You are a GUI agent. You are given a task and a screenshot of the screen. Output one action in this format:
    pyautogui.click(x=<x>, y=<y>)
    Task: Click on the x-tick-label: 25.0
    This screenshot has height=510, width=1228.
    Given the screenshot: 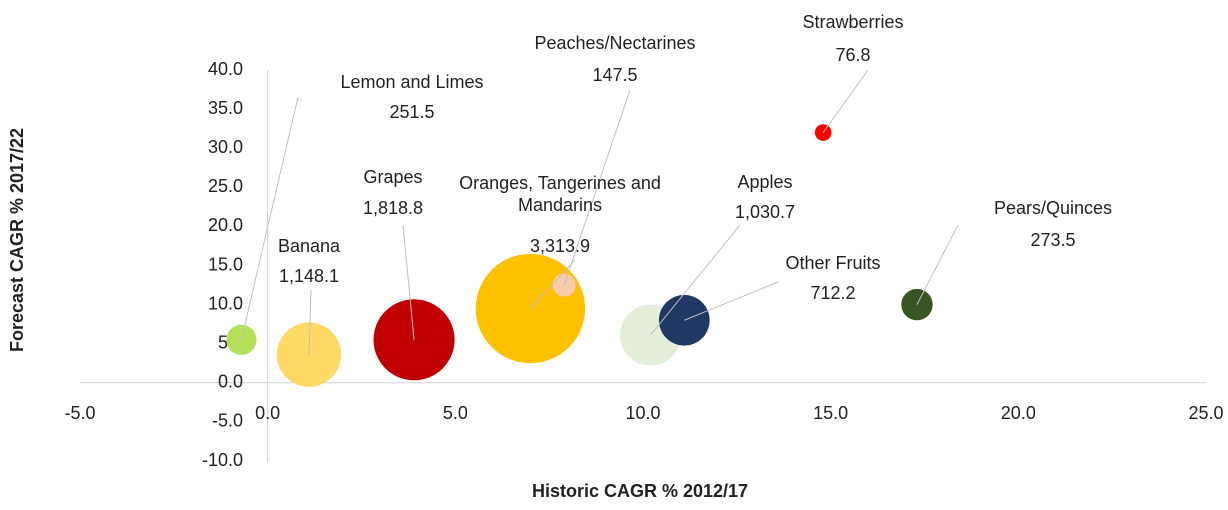 What is the action you would take?
    pyautogui.click(x=1205, y=413)
    